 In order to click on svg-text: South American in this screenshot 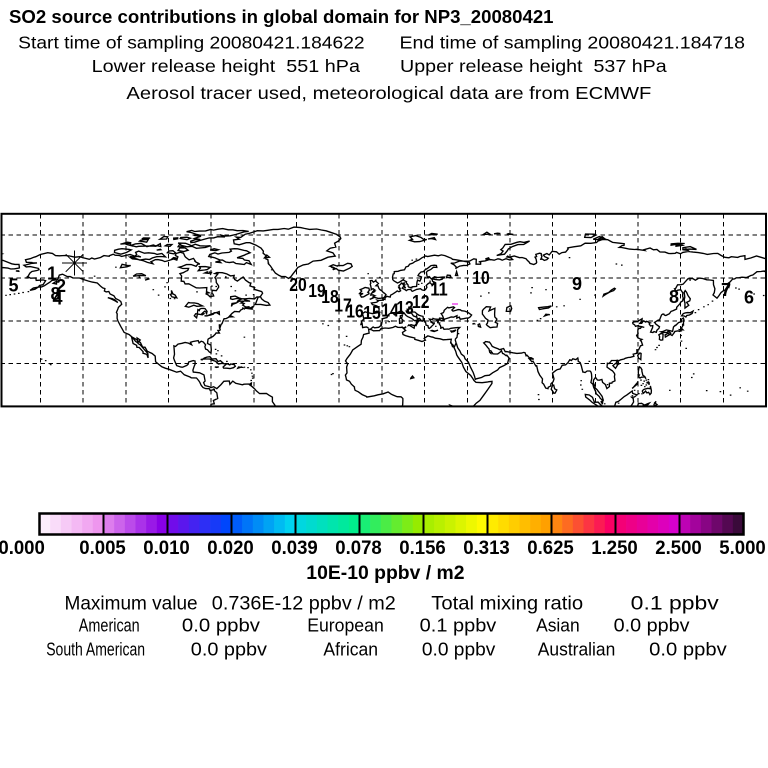, I will do `click(95, 650)`.